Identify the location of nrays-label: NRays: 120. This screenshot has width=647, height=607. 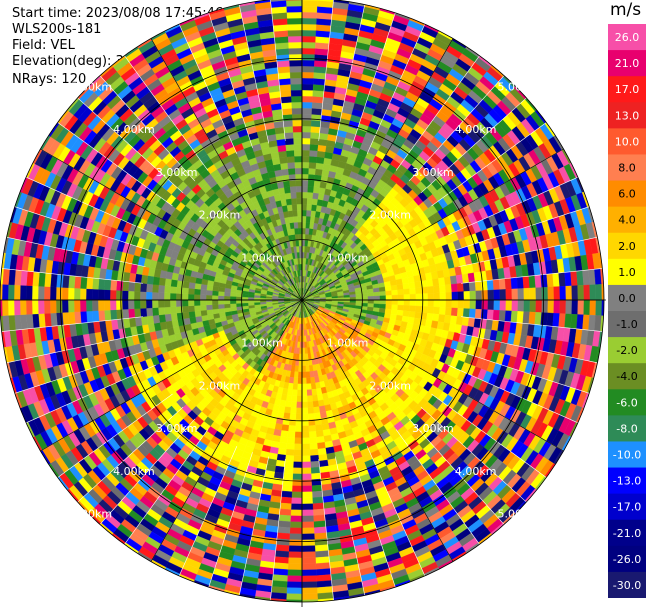
(49, 79).